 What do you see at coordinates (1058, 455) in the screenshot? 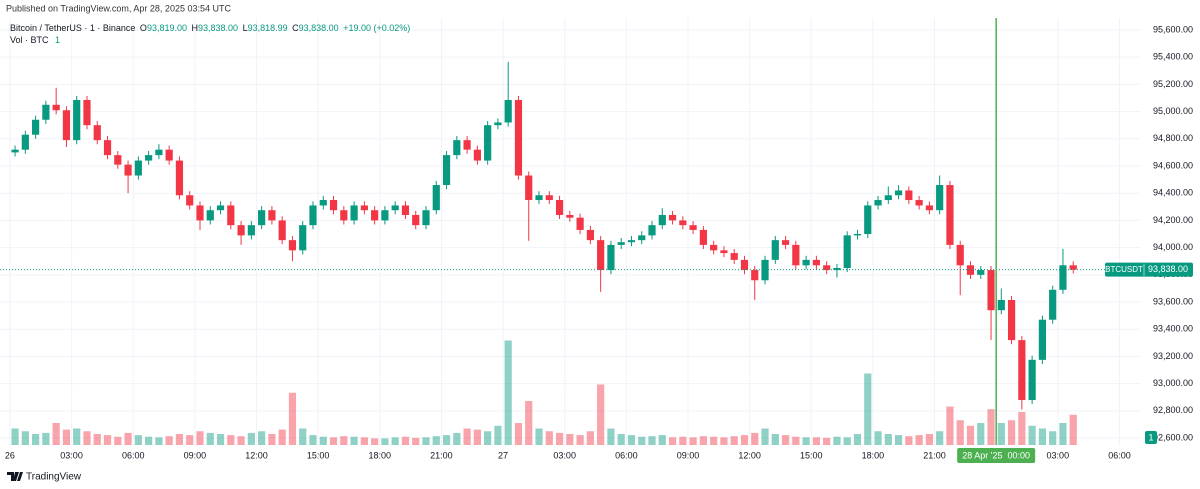
I see `x-tick-label: 03:00` at bounding box center [1058, 455].